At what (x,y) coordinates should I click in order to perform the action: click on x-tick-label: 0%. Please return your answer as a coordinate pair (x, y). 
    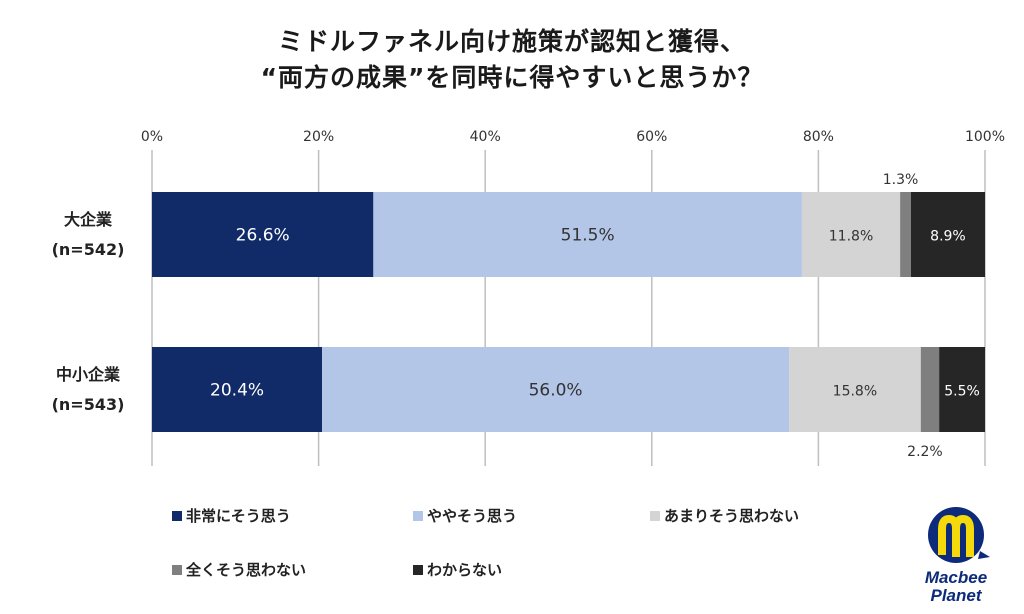
    Looking at the image, I should click on (152, 137).